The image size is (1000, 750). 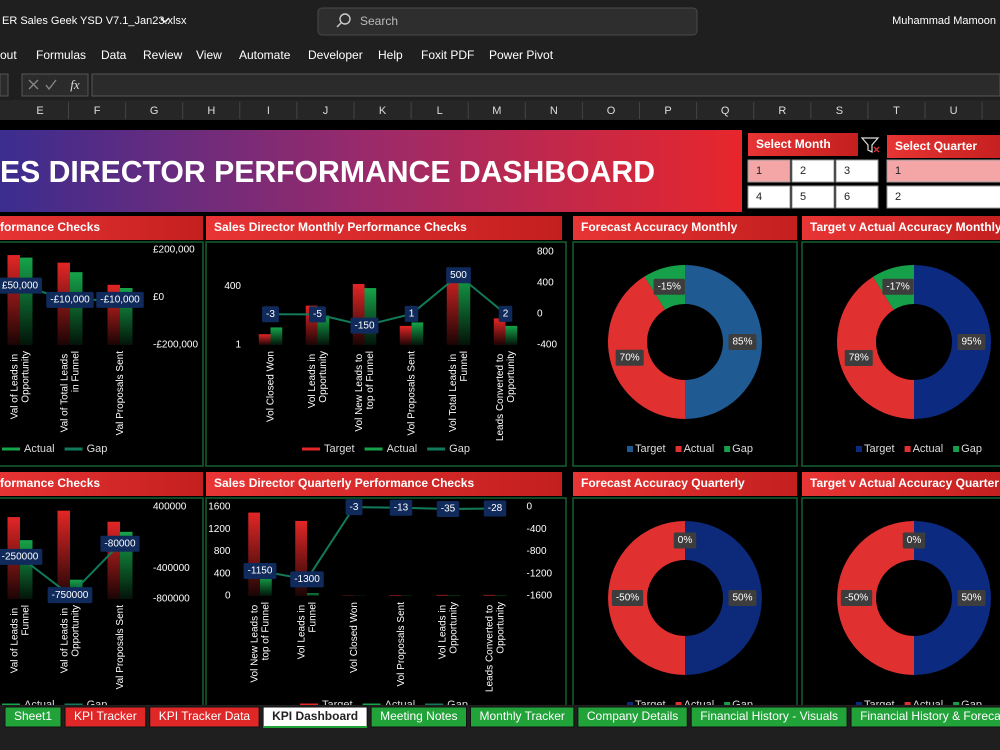 What do you see at coordinates (94, 21) in the screenshot?
I see `file-name: ER Sales Geek YSD V7.1_Jan23.xlsx` at bounding box center [94, 21].